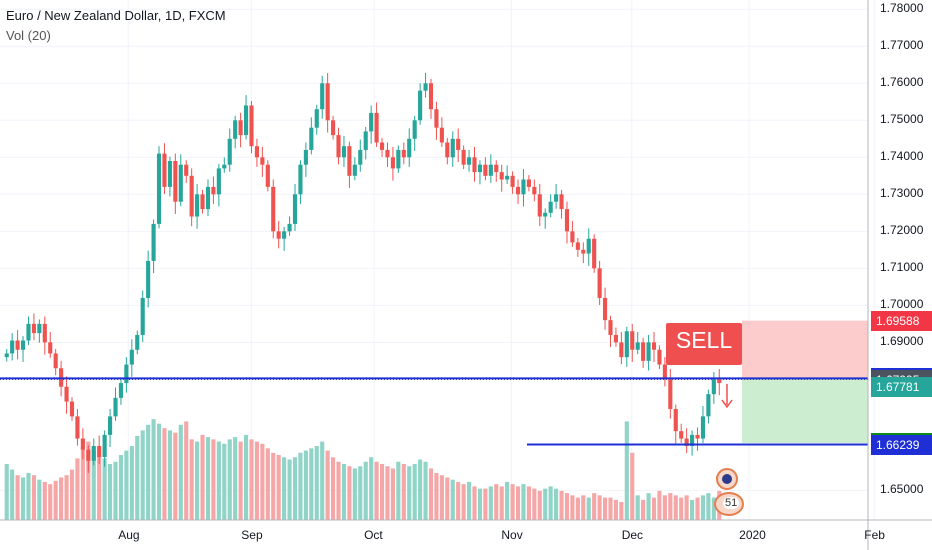 Image resolution: width=932 pixels, height=550 pixels. I want to click on volume-legend: Vol (20), so click(28, 35).